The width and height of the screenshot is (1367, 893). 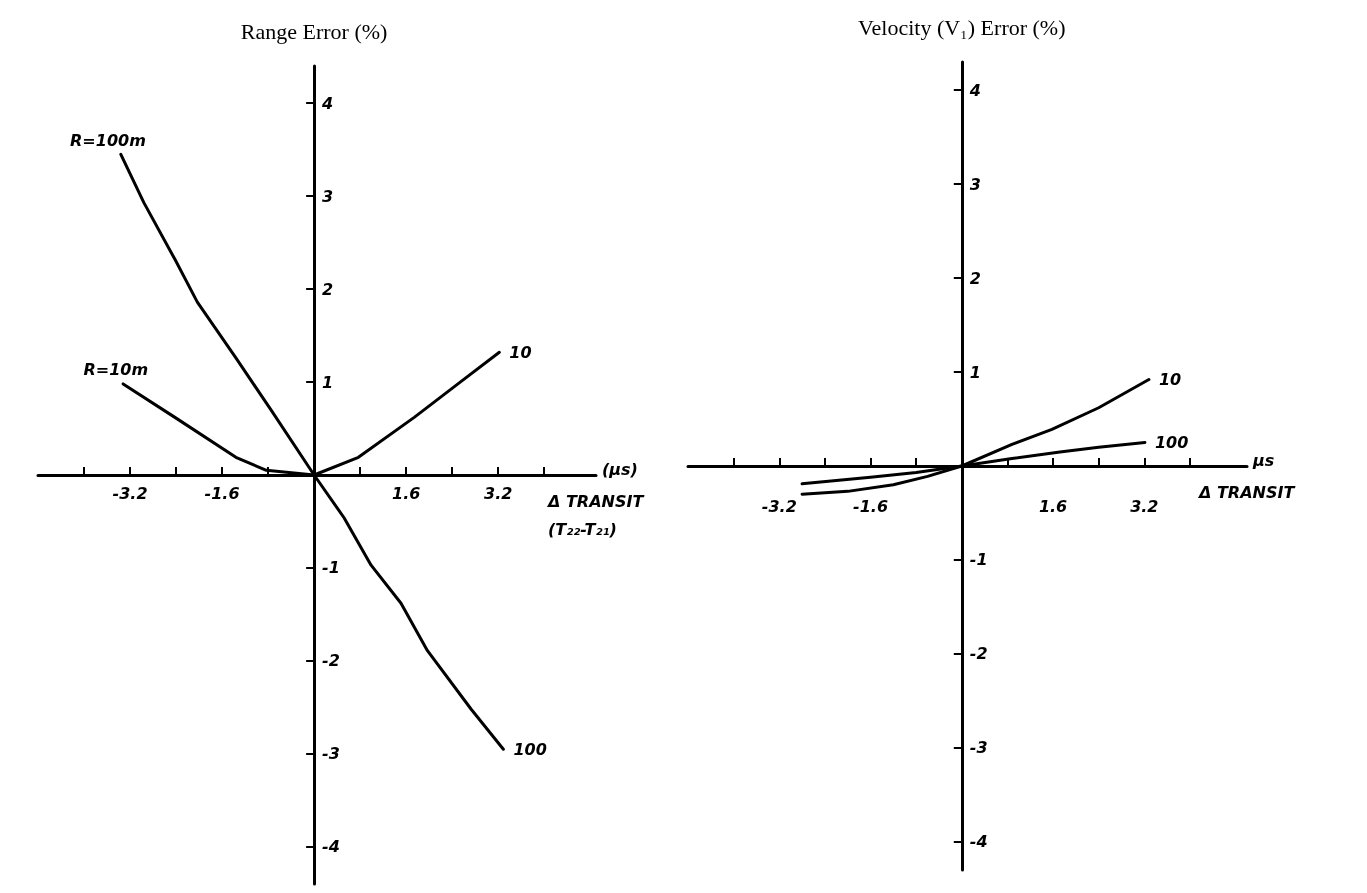 I want to click on y-axis-title: Velocity (V₁) Error (%), so click(x=962, y=27).